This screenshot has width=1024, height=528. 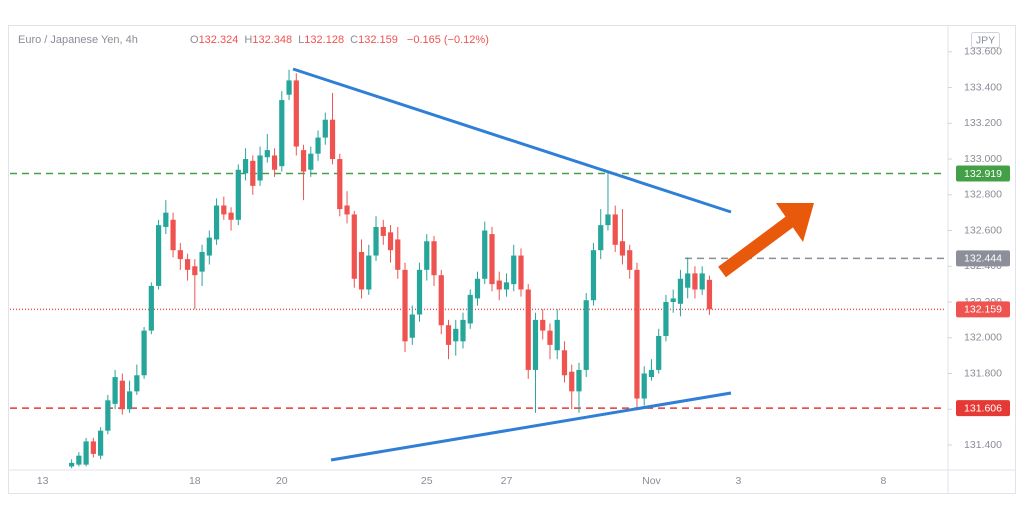 What do you see at coordinates (427, 481) in the screenshot?
I see `x-tick-label: 25` at bounding box center [427, 481].